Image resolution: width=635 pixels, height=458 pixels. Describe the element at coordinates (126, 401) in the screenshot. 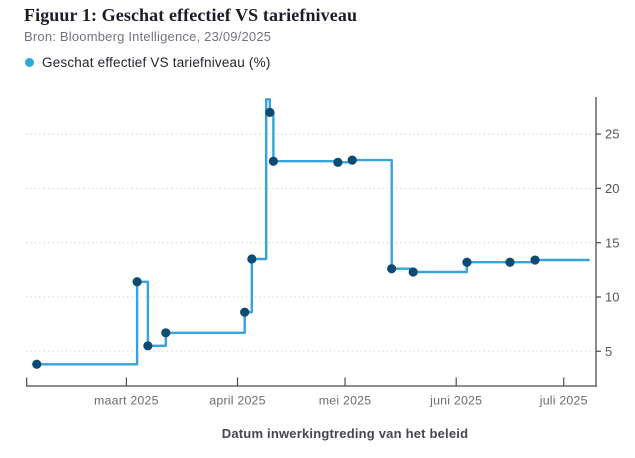

I see `x-tick-label: maart 2025` at that location.